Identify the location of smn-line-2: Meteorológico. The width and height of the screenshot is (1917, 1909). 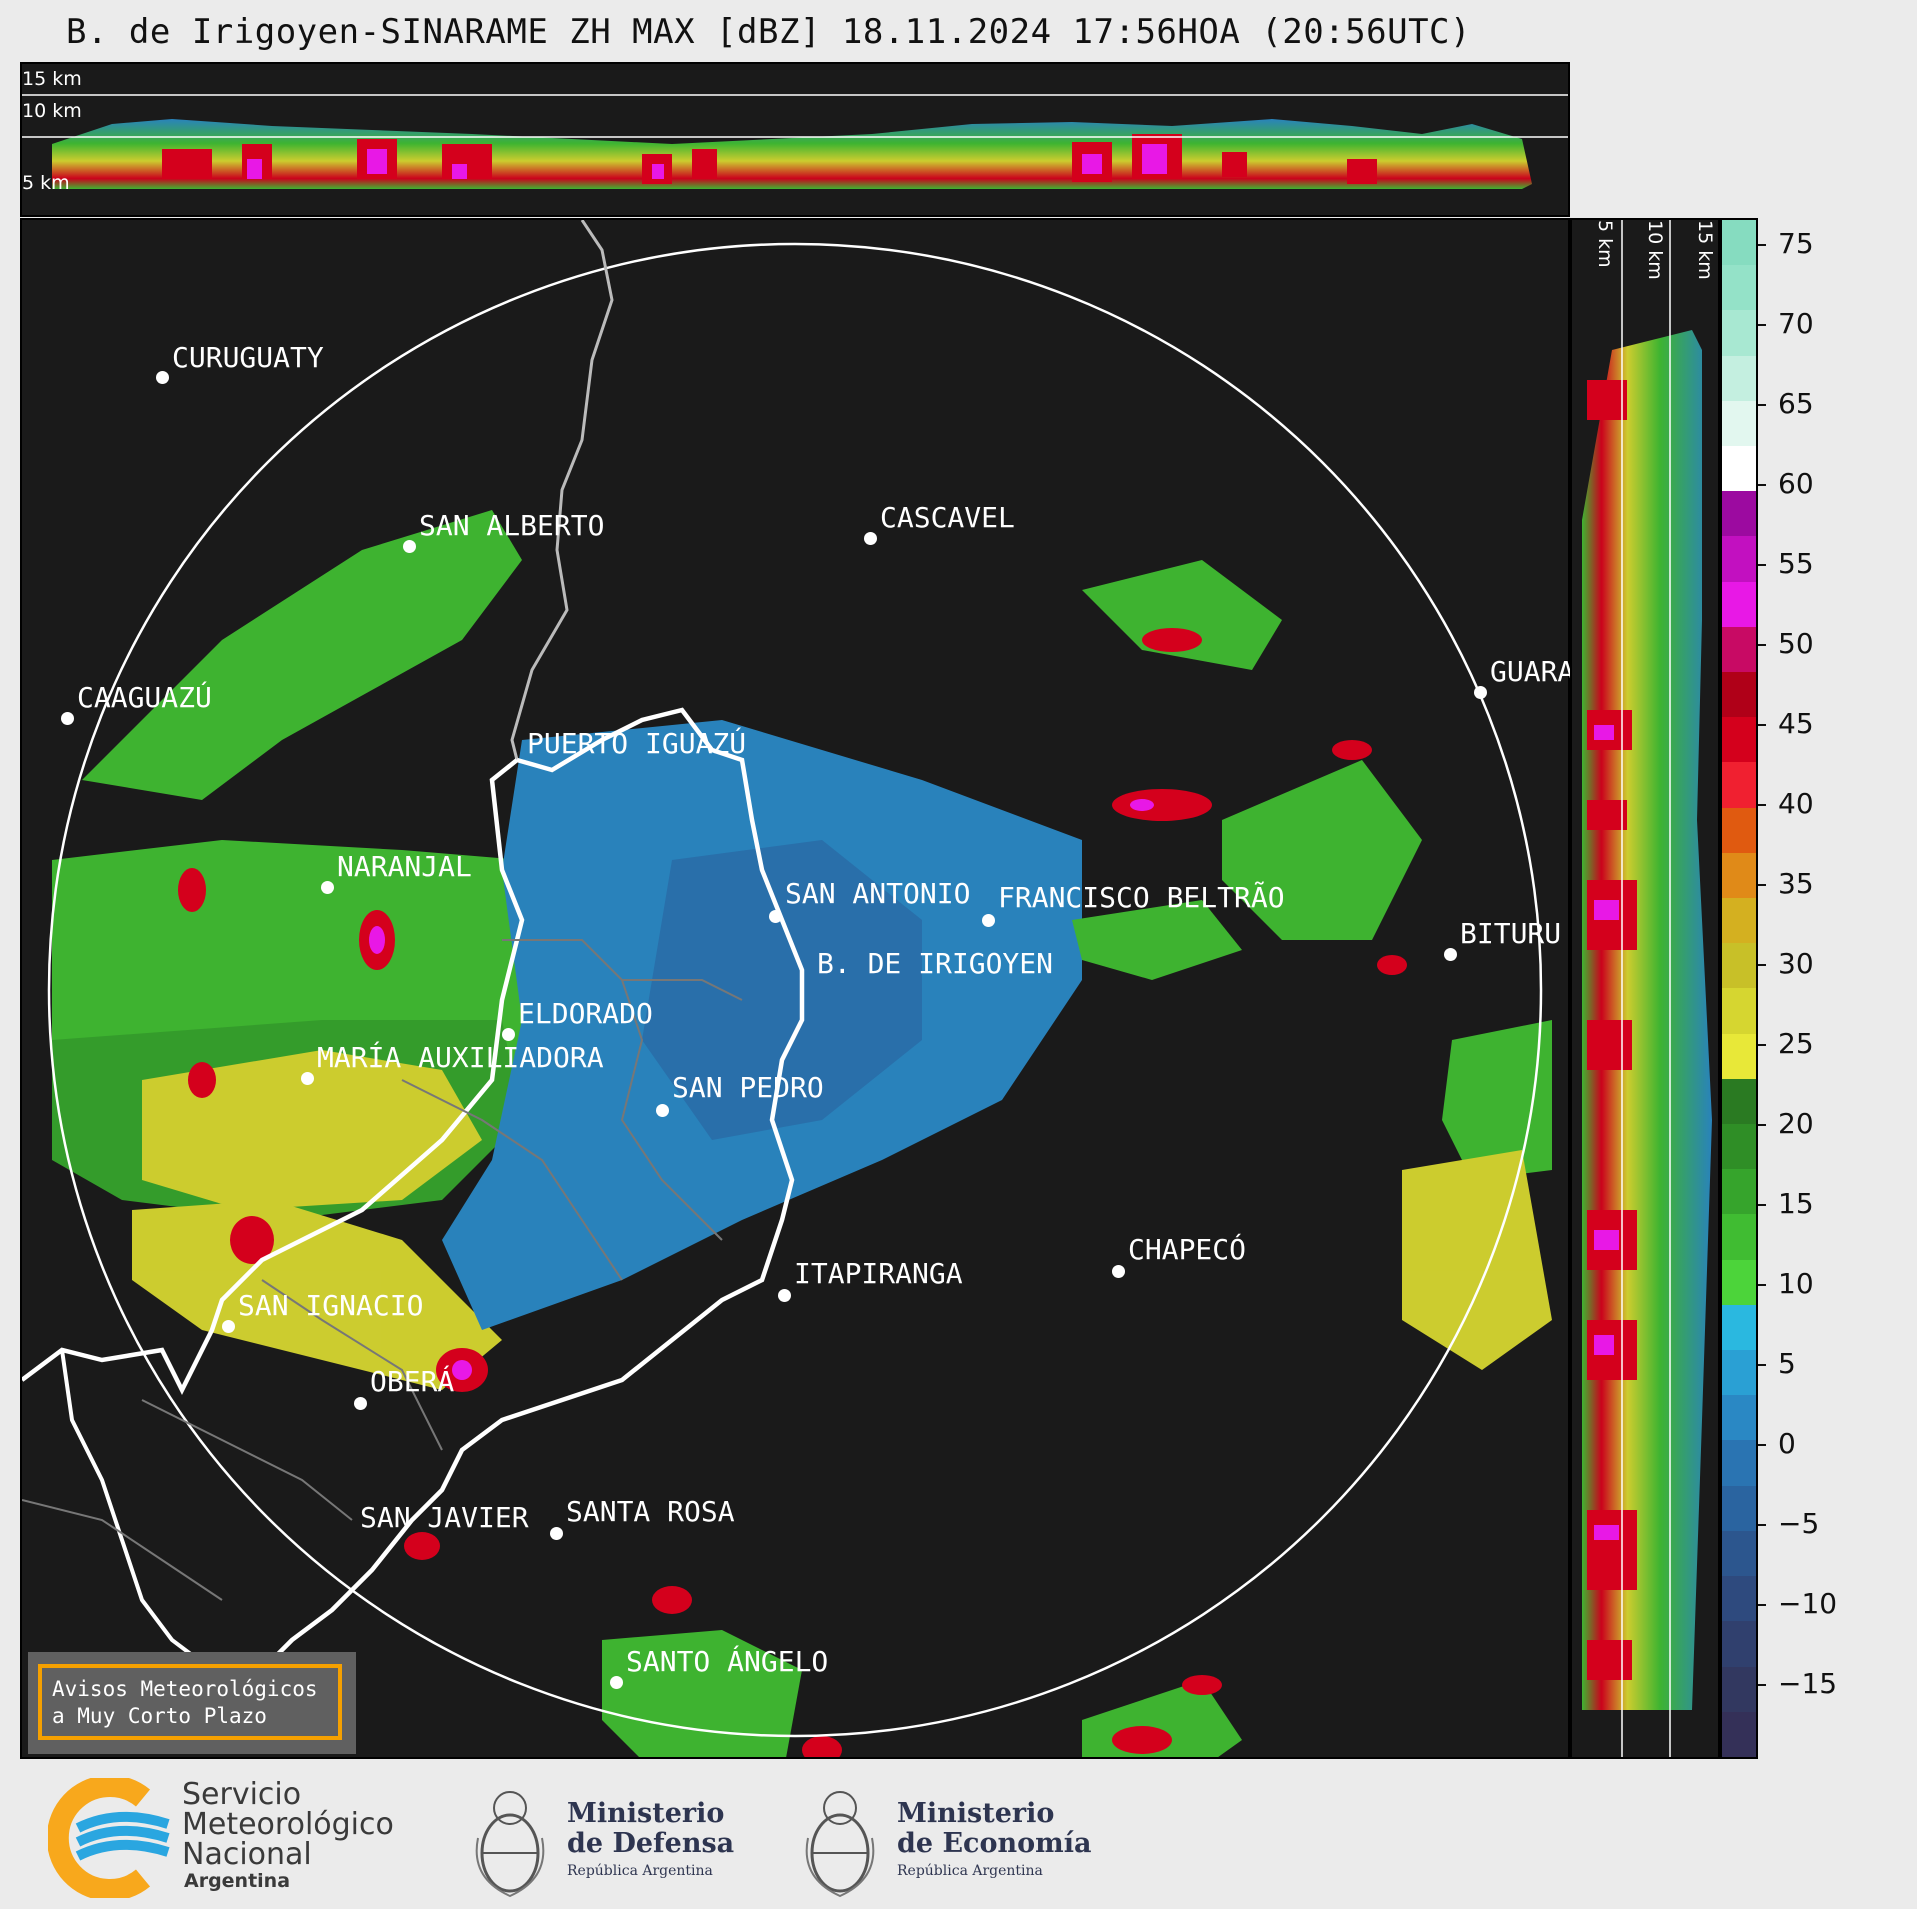
(288, 1824).